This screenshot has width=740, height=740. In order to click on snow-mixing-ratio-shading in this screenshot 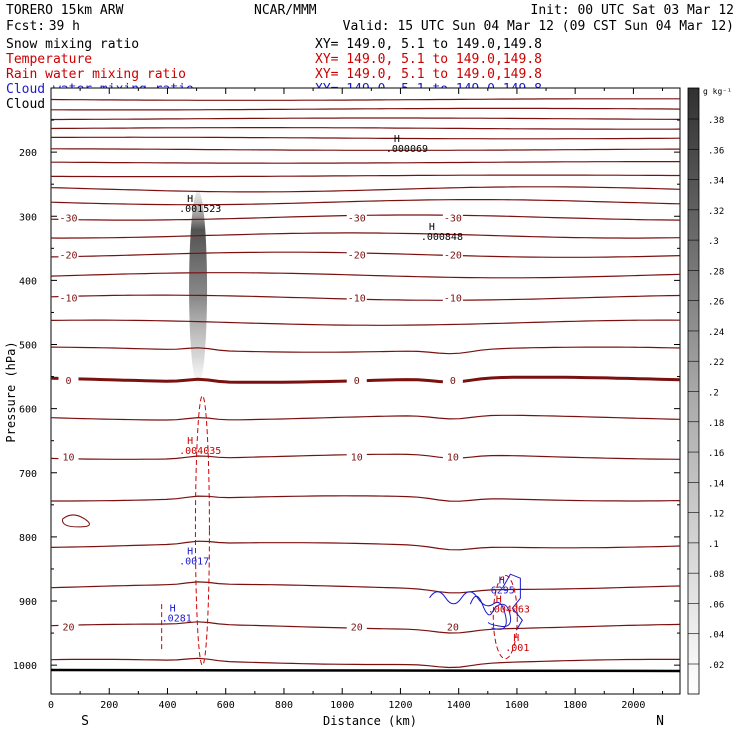, I will do `click(198, 288)`.